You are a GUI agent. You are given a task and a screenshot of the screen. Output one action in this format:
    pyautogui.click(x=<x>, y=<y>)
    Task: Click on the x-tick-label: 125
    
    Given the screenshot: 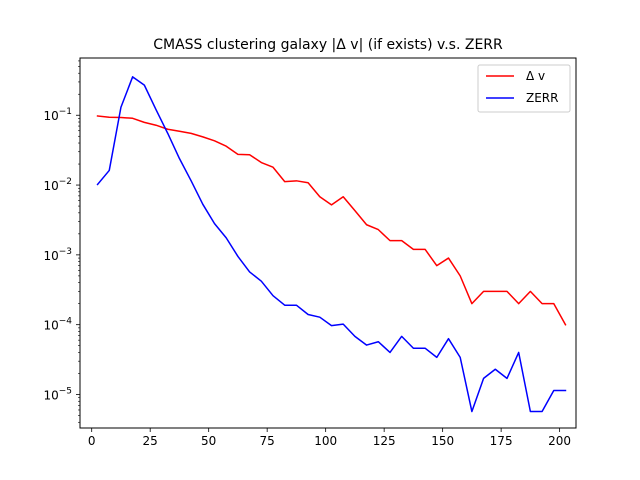 What is the action you would take?
    pyautogui.click(x=384, y=441)
    